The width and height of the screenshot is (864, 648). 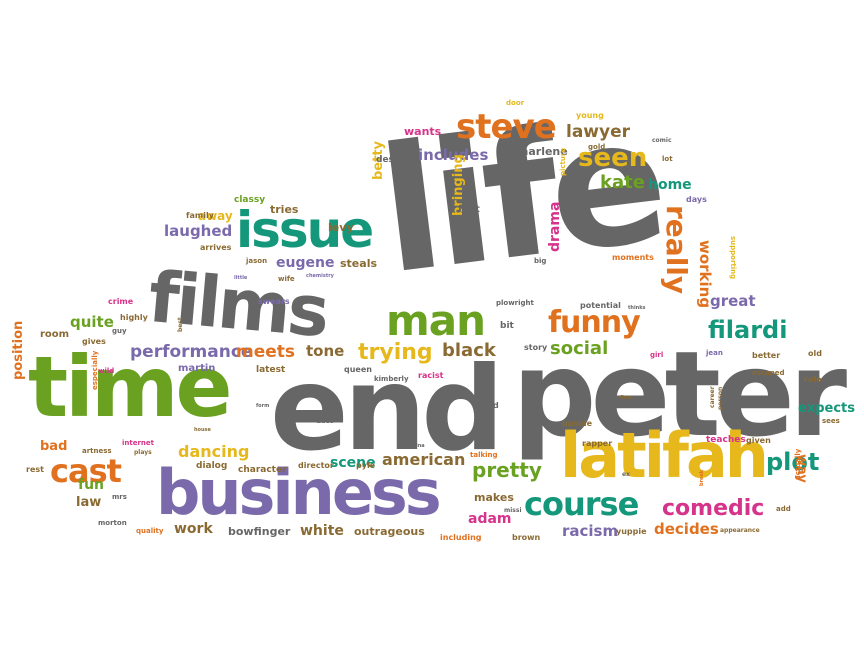 What do you see at coordinates (271, 370) in the screenshot?
I see `word-latest: latest` at bounding box center [271, 370].